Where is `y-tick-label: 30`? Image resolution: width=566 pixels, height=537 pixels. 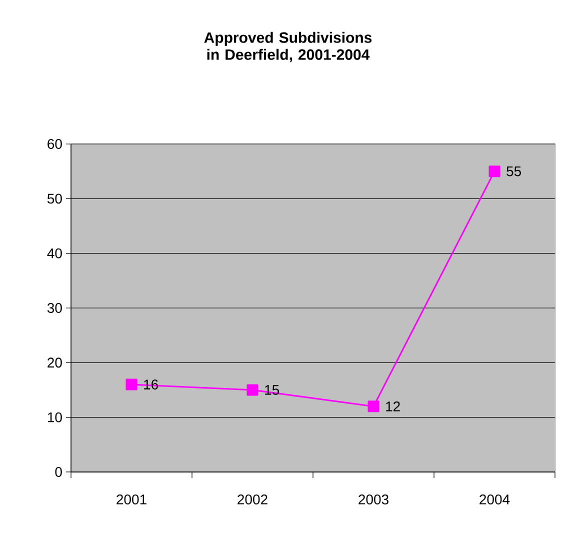
y-tick-label: 30 is located at coordinates (54, 308).